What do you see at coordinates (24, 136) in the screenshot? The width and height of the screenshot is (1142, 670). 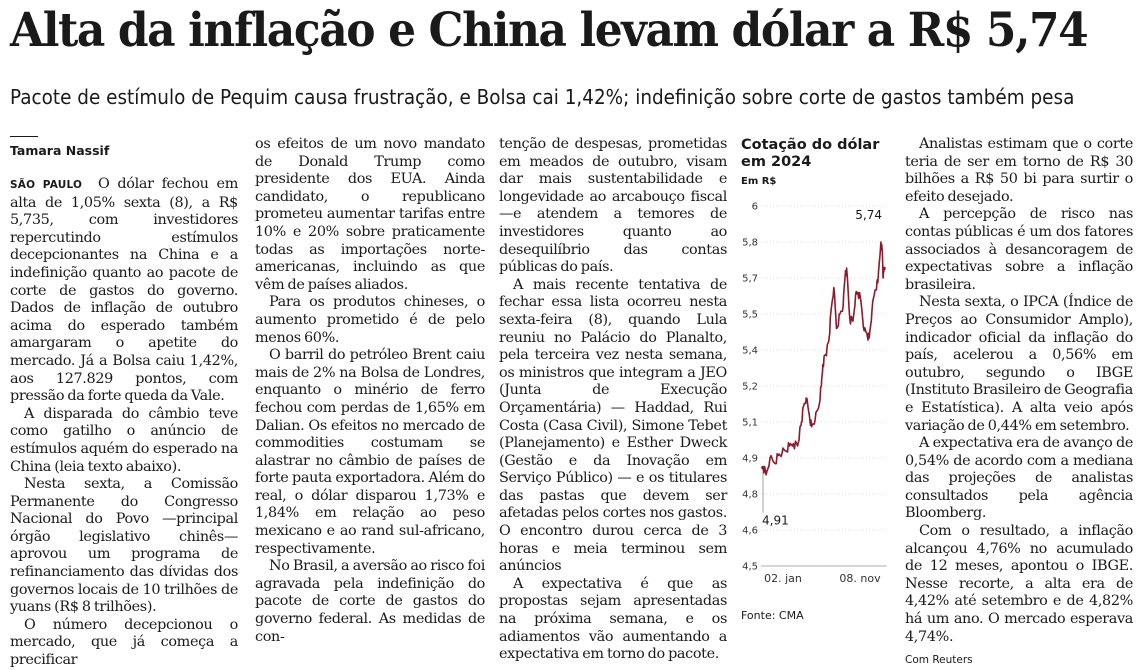 I see `author-rule` at bounding box center [24, 136].